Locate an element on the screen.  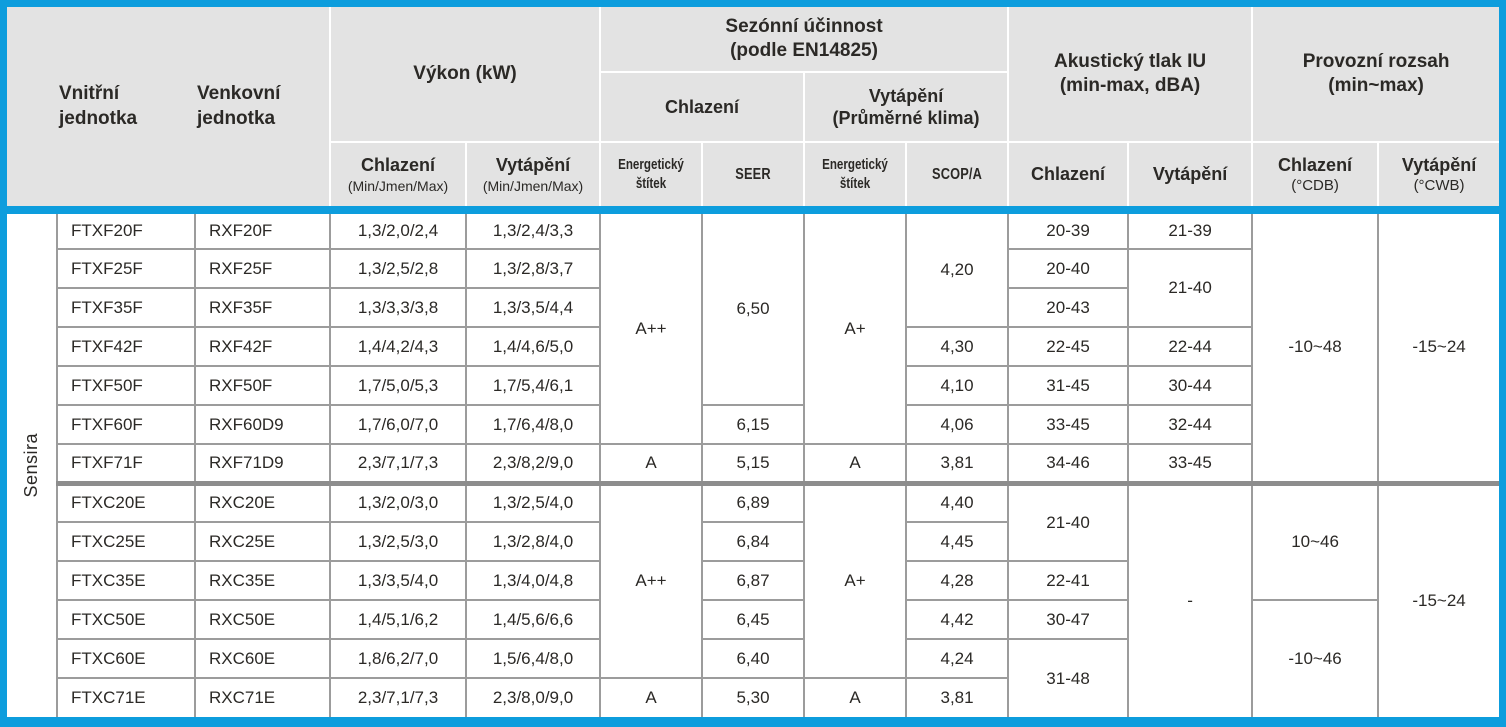
sound-cooling-label: Chlazení is located at coordinates (1068, 174).